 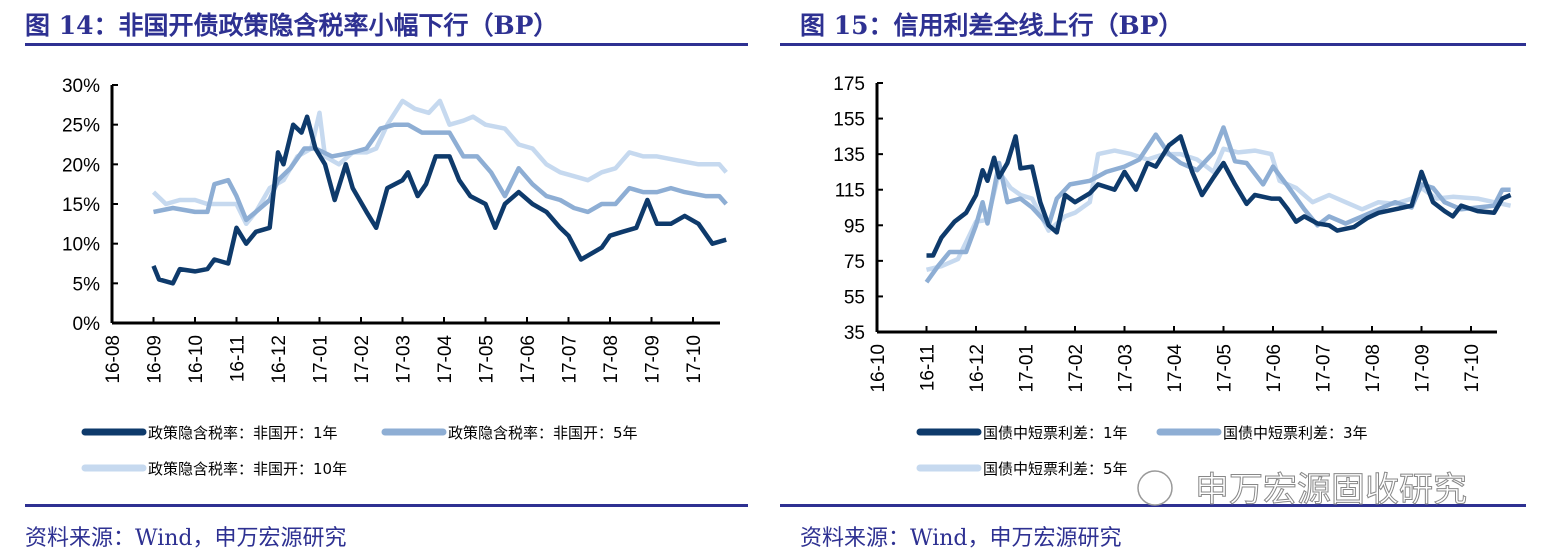 What do you see at coordinates (991, 25) in the screenshot?
I see `chart-title: 图 15：信用利差全线上行（BP）` at bounding box center [991, 25].